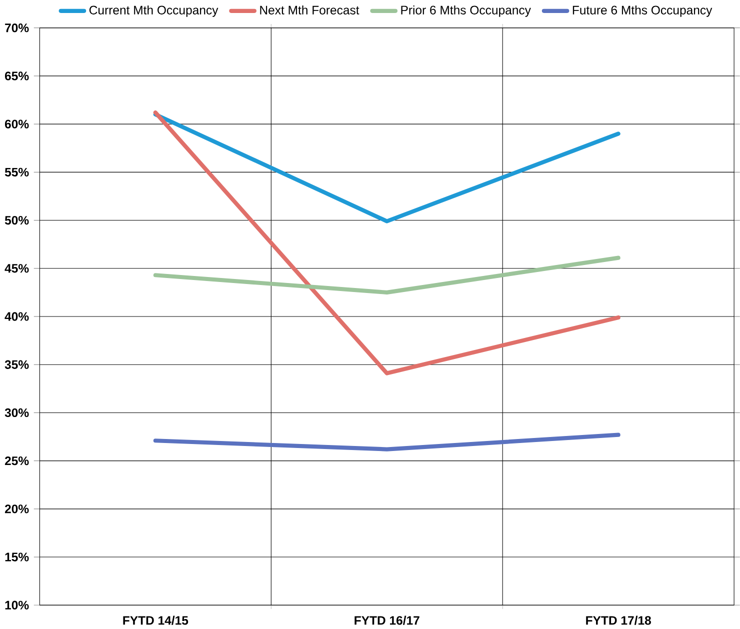  Describe the element at coordinates (466, 11) in the screenshot. I see `legend-label: Prior 6 Mths Occupancy` at that location.